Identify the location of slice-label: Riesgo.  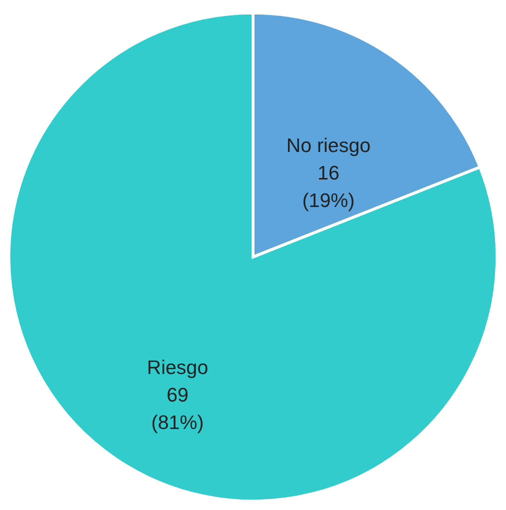
(177, 367).